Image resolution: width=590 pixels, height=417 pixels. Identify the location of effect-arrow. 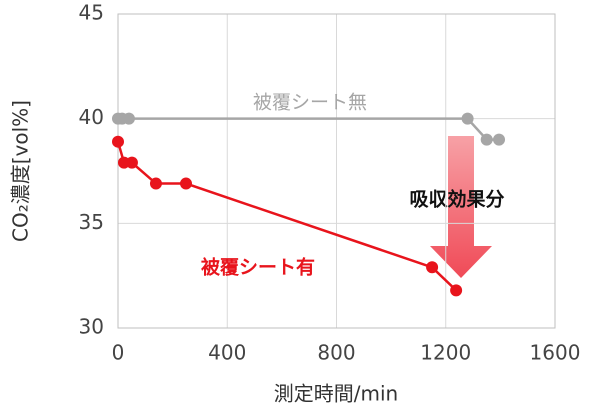
(461, 207).